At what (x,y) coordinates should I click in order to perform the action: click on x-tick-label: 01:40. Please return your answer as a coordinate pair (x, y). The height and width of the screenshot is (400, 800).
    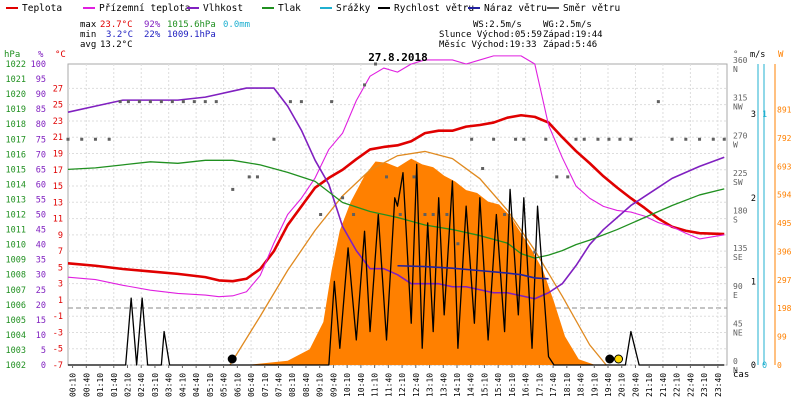
    Looking at the image, I should click on (114, 385).